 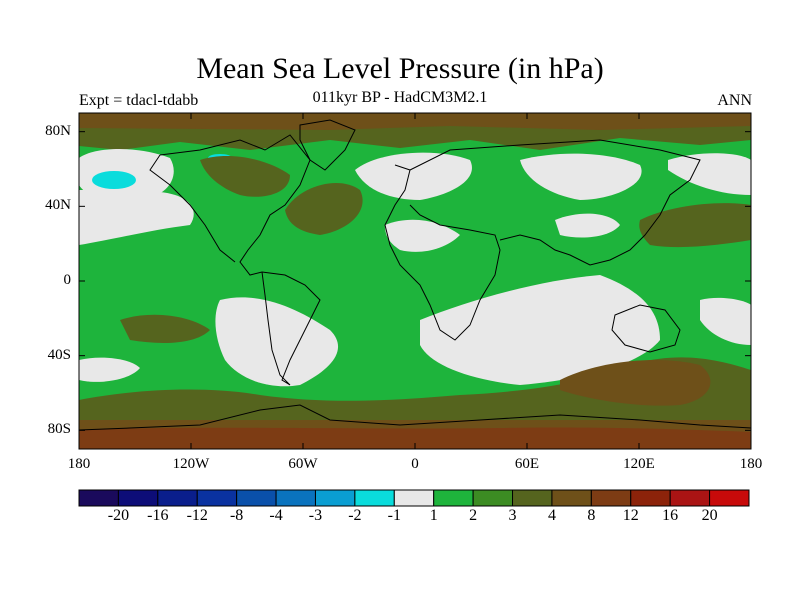 What do you see at coordinates (400, 97) in the screenshot?
I see `plot-subtitle: 011kyr BP - HadCM3M2.1` at bounding box center [400, 97].